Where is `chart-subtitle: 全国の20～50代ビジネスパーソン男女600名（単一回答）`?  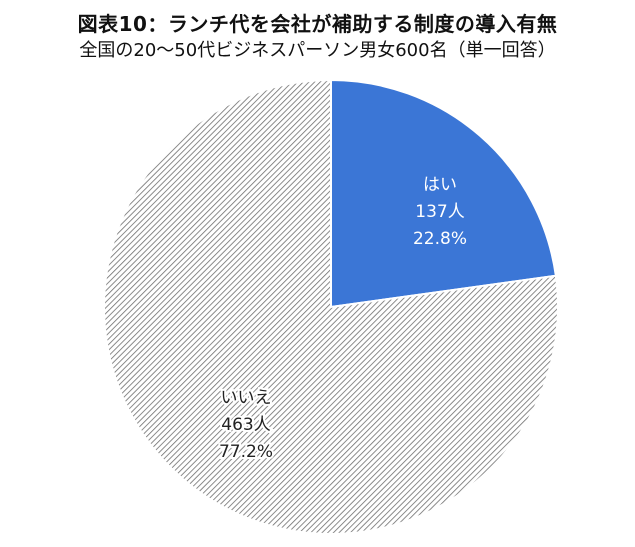
chart-subtitle: 全国の20～50代ビジネスパーソン男女600名（単一回答） is located at coordinates (317, 50).